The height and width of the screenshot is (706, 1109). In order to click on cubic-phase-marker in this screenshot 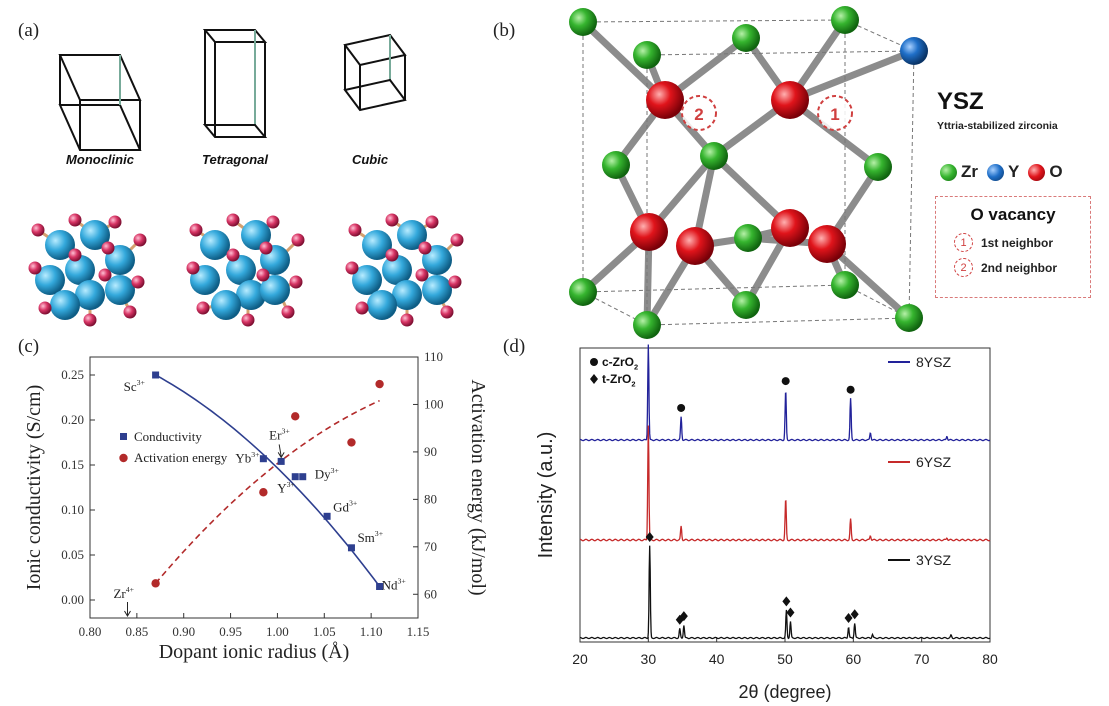, I will do `click(850, 389)`.